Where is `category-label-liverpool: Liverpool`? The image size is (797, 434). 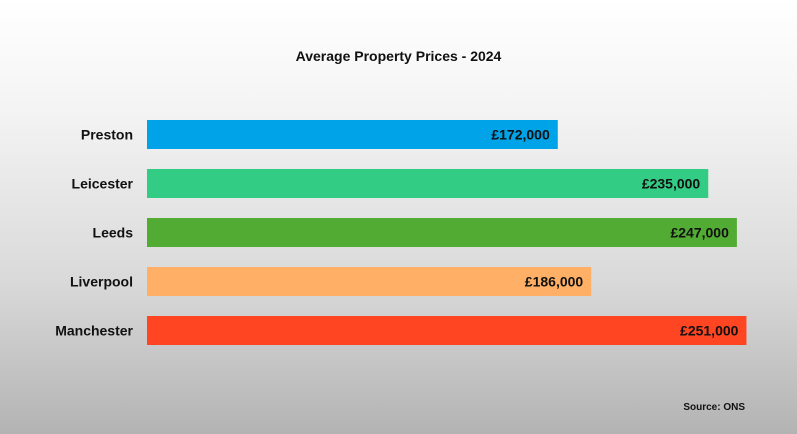
category-label-liverpool: Liverpool is located at coordinates (101, 282).